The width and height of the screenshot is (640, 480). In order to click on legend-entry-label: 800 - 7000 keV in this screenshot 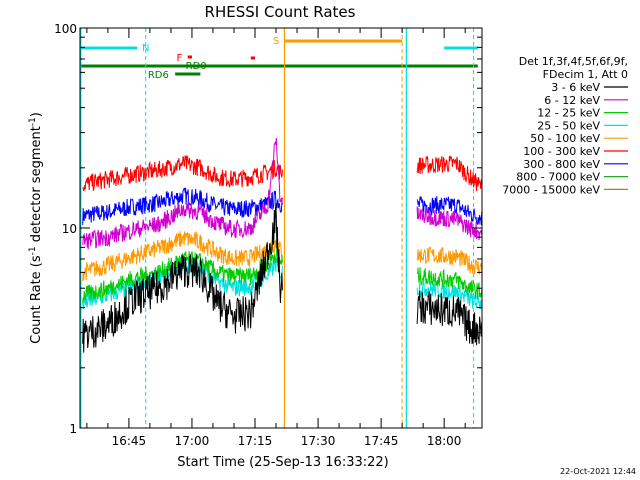, I will do `click(558, 177)`.